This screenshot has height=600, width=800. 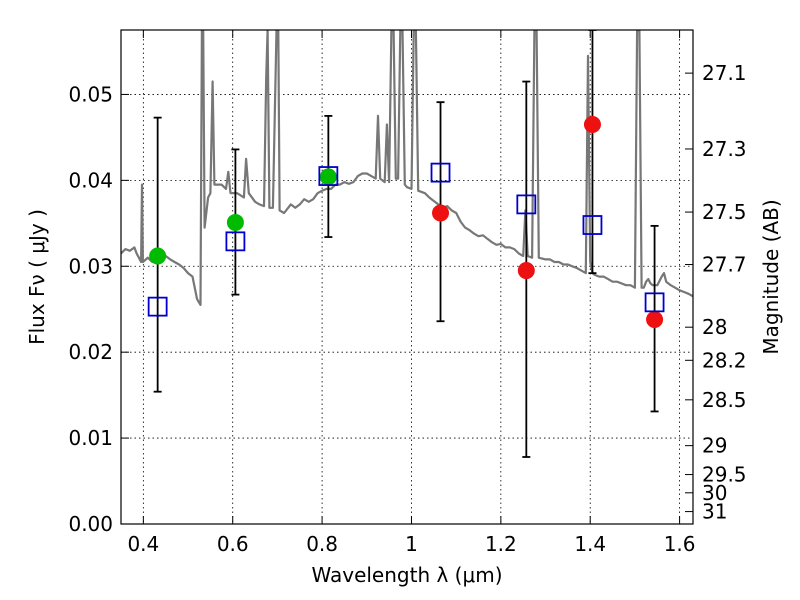 What do you see at coordinates (411, 544) in the screenshot?
I see `x-tick-label: 1` at bounding box center [411, 544].